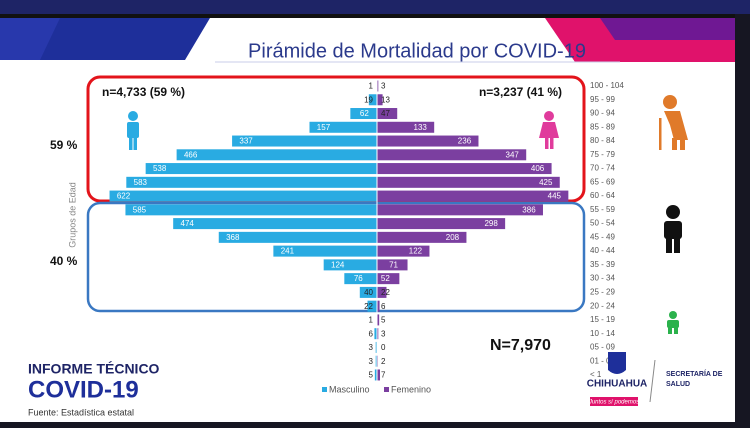 The image size is (750, 433). I want to click on data-label: 474, so click(188, 223).